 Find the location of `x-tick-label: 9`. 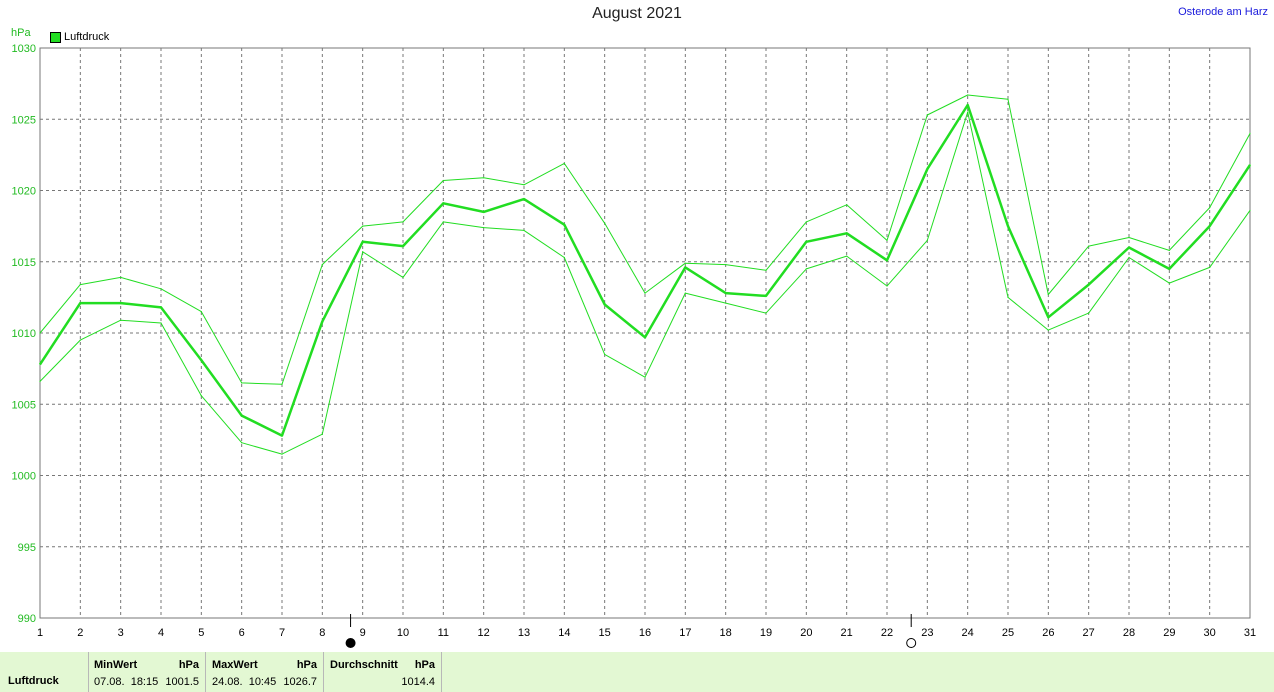

x-tick-label: 9 is located at coordinates (363, 633).